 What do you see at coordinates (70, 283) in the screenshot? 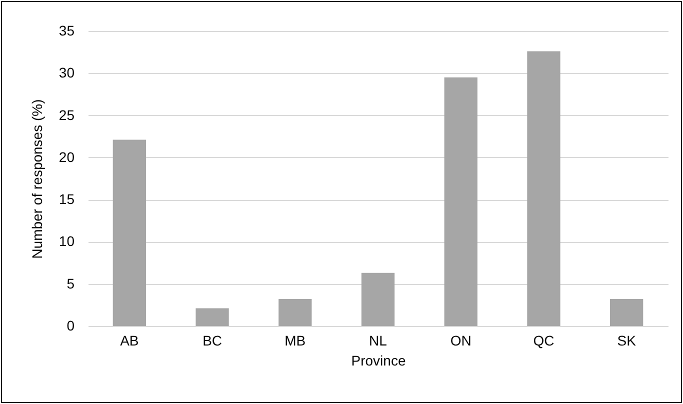
I see `y-tick-label: 5` at bounding box center [70, 283].